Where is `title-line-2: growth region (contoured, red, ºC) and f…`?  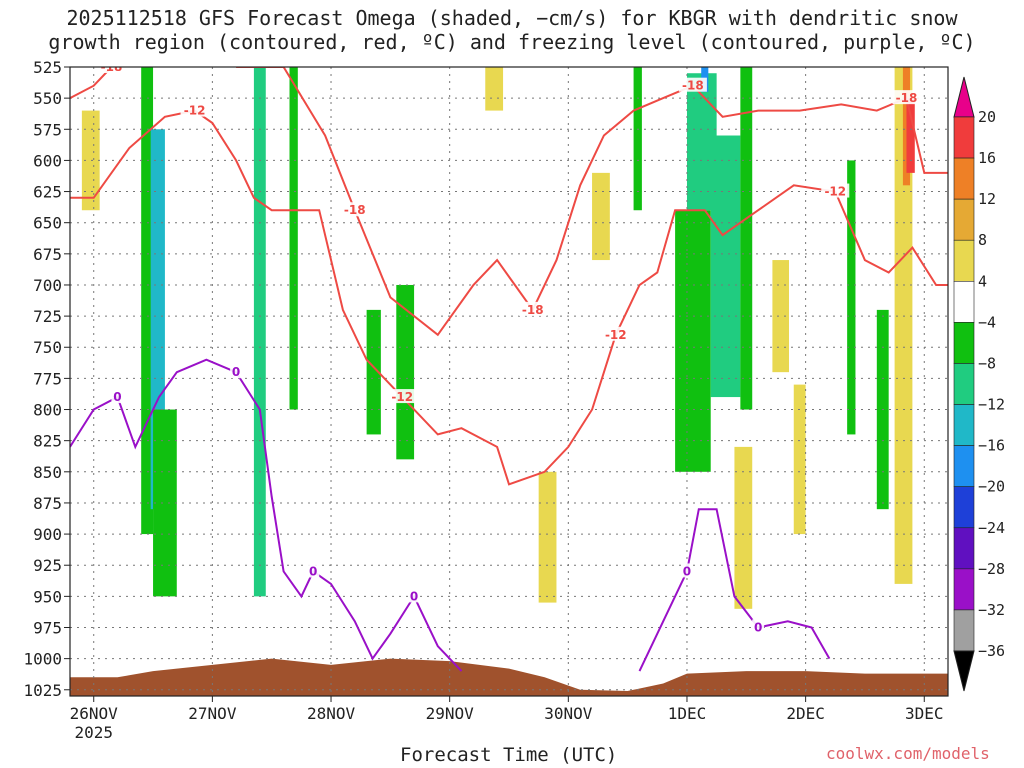 title-line-2: growth region (contoured, red, ºC) and f… is located at coordinates (512, 42).